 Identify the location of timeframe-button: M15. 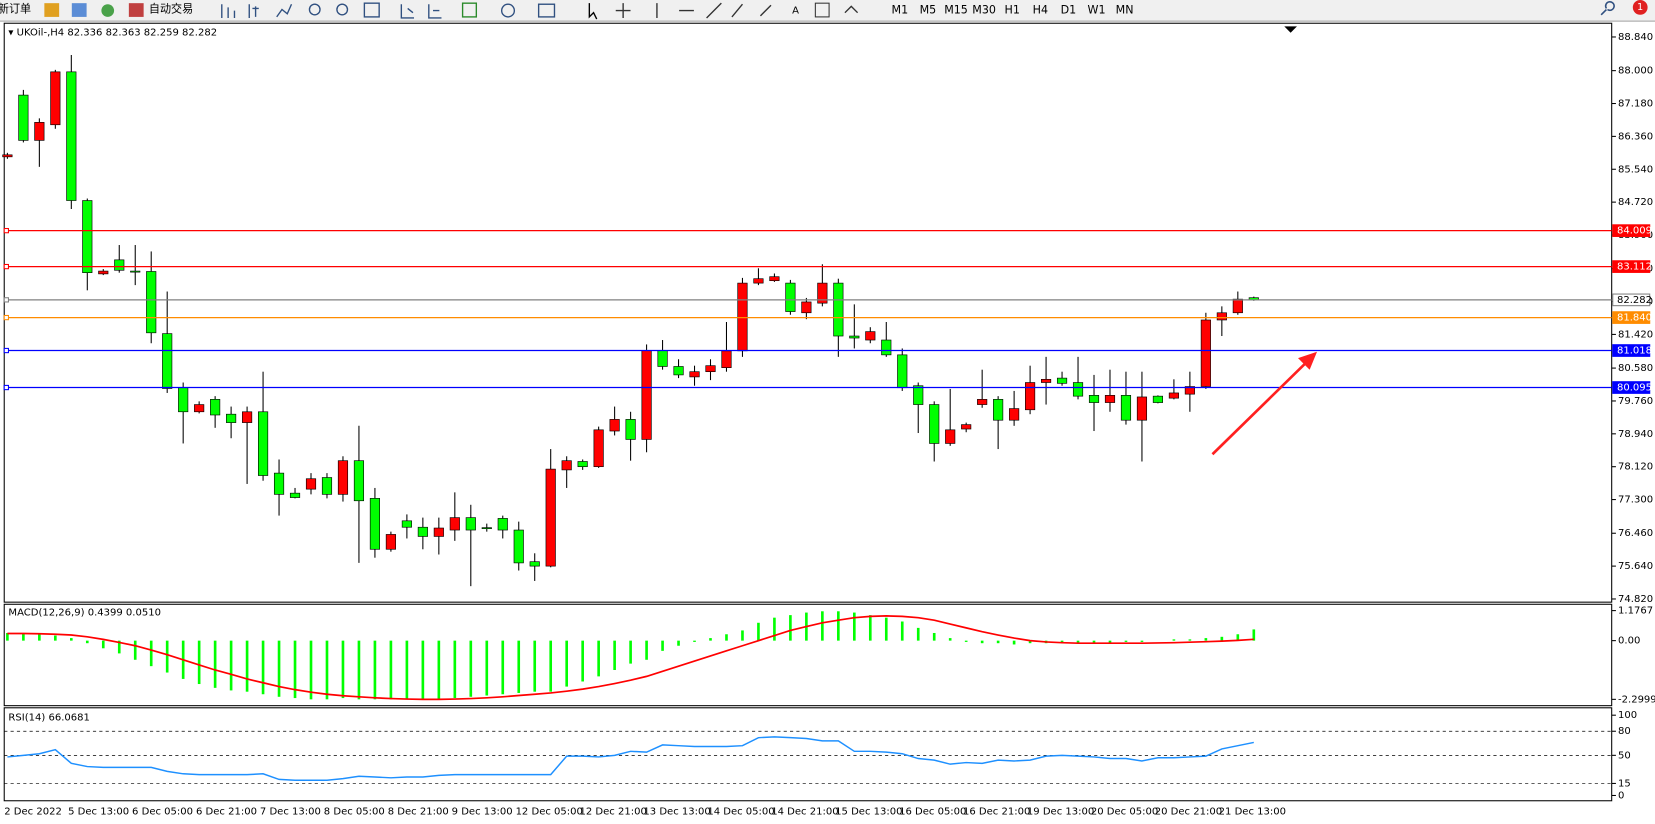
(956, 10).